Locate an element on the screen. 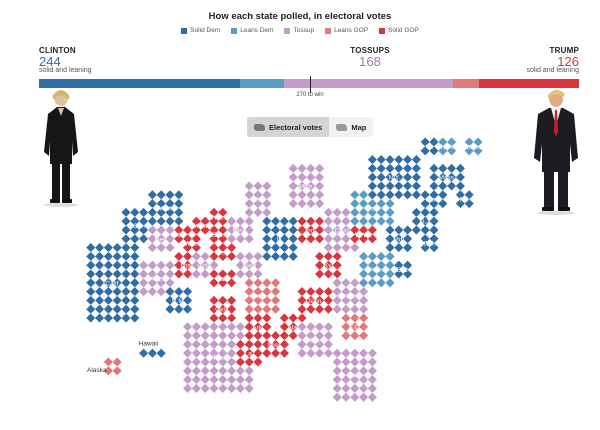 The width and height of the screenshot is (600, 430). state-nev: Nev. is located at coordinates (161, 238).